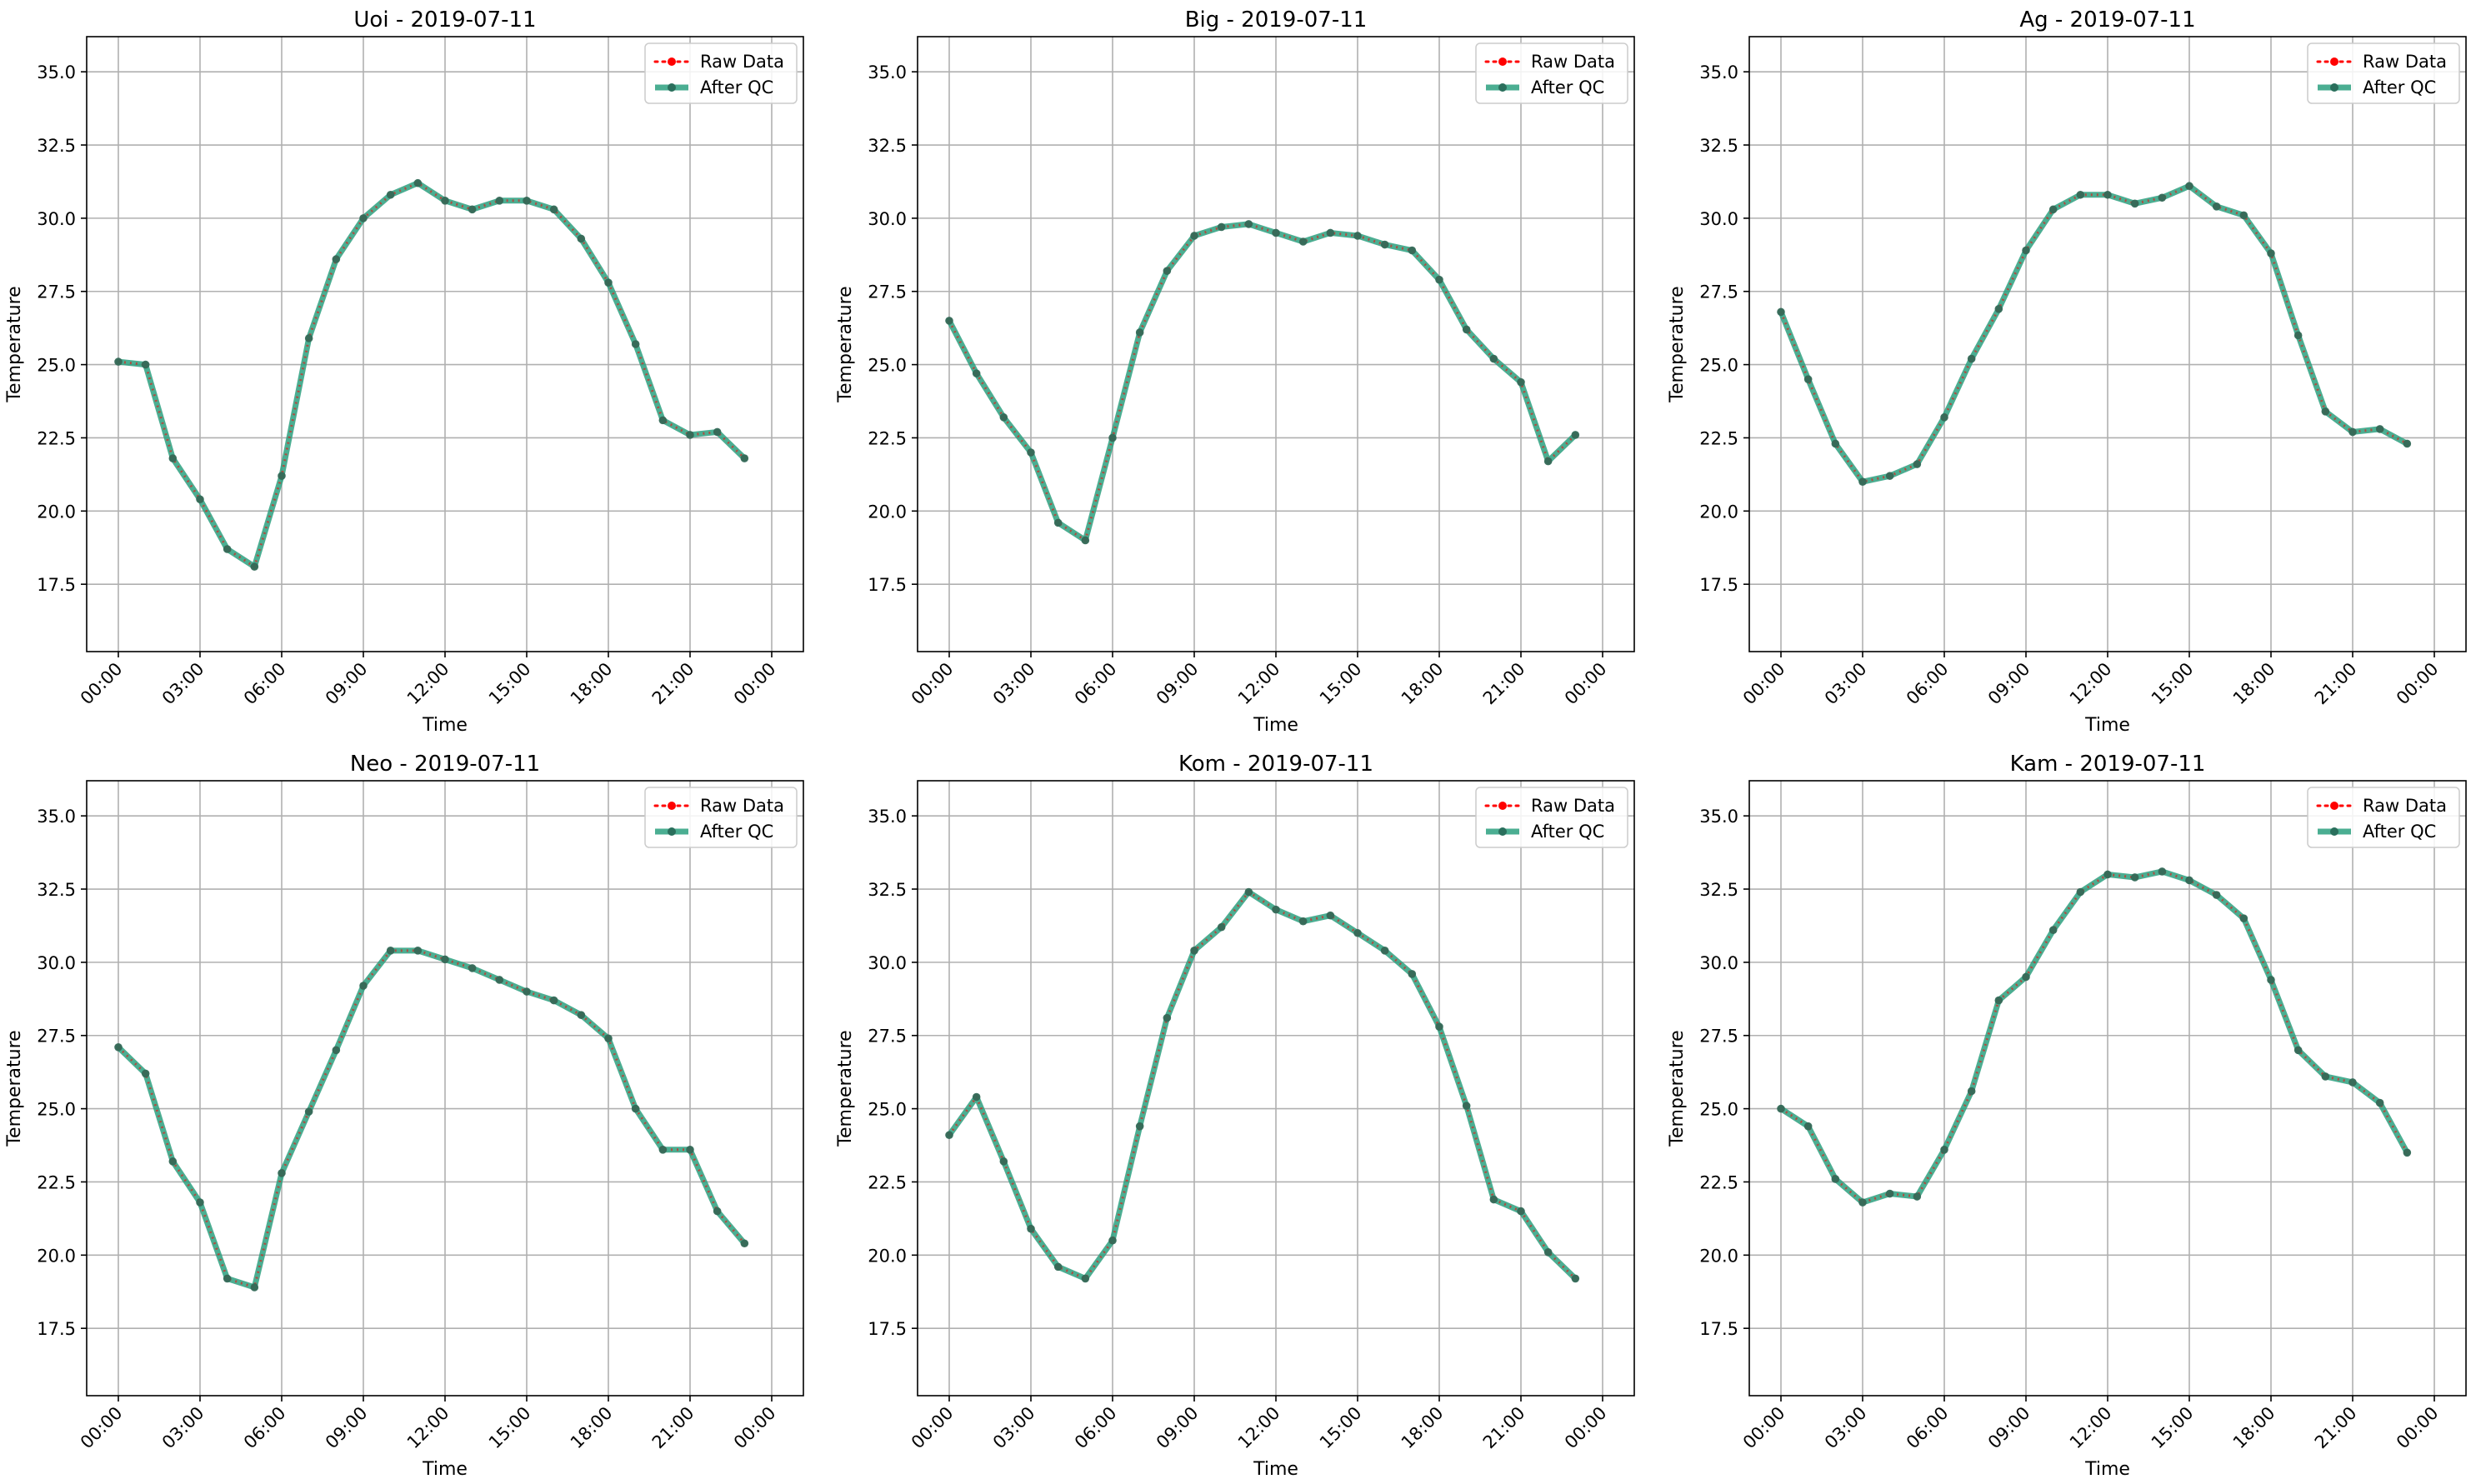  Describe the element at coordinates (1096, 1428) in the screenshot. I see `x-tick-label: 06:00` at that location.